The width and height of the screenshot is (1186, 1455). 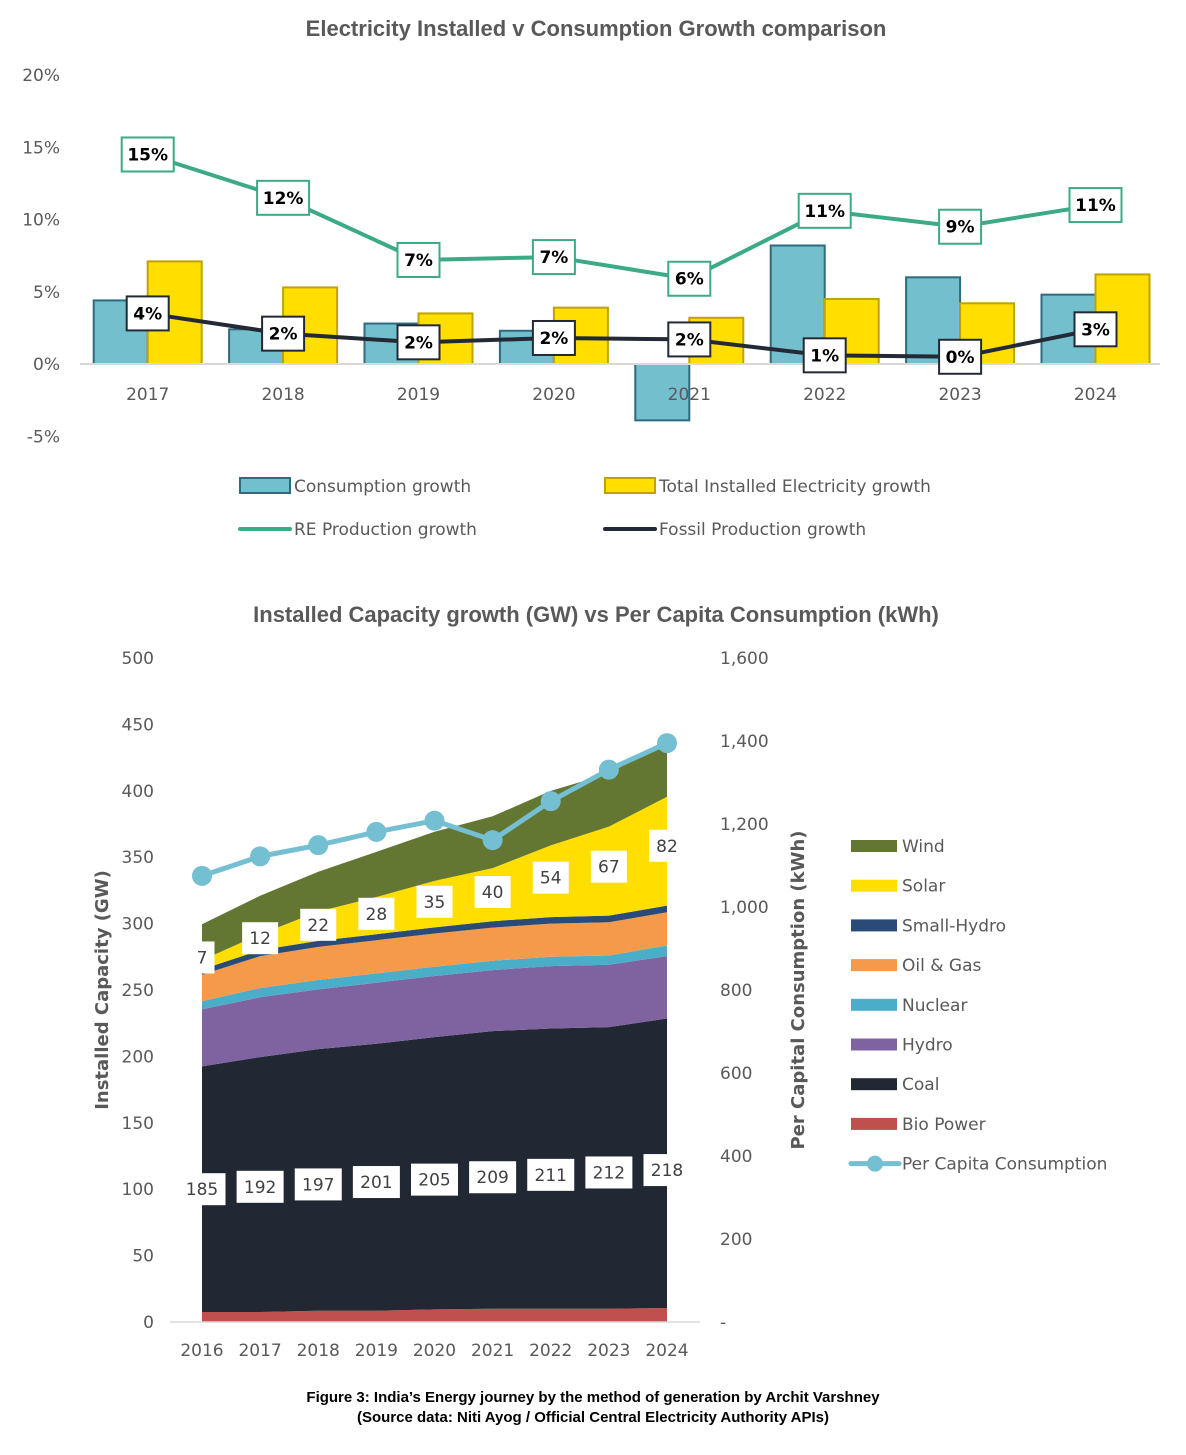 I want to click on legend-item-coal: Coal, so click(x=895, y=1085).